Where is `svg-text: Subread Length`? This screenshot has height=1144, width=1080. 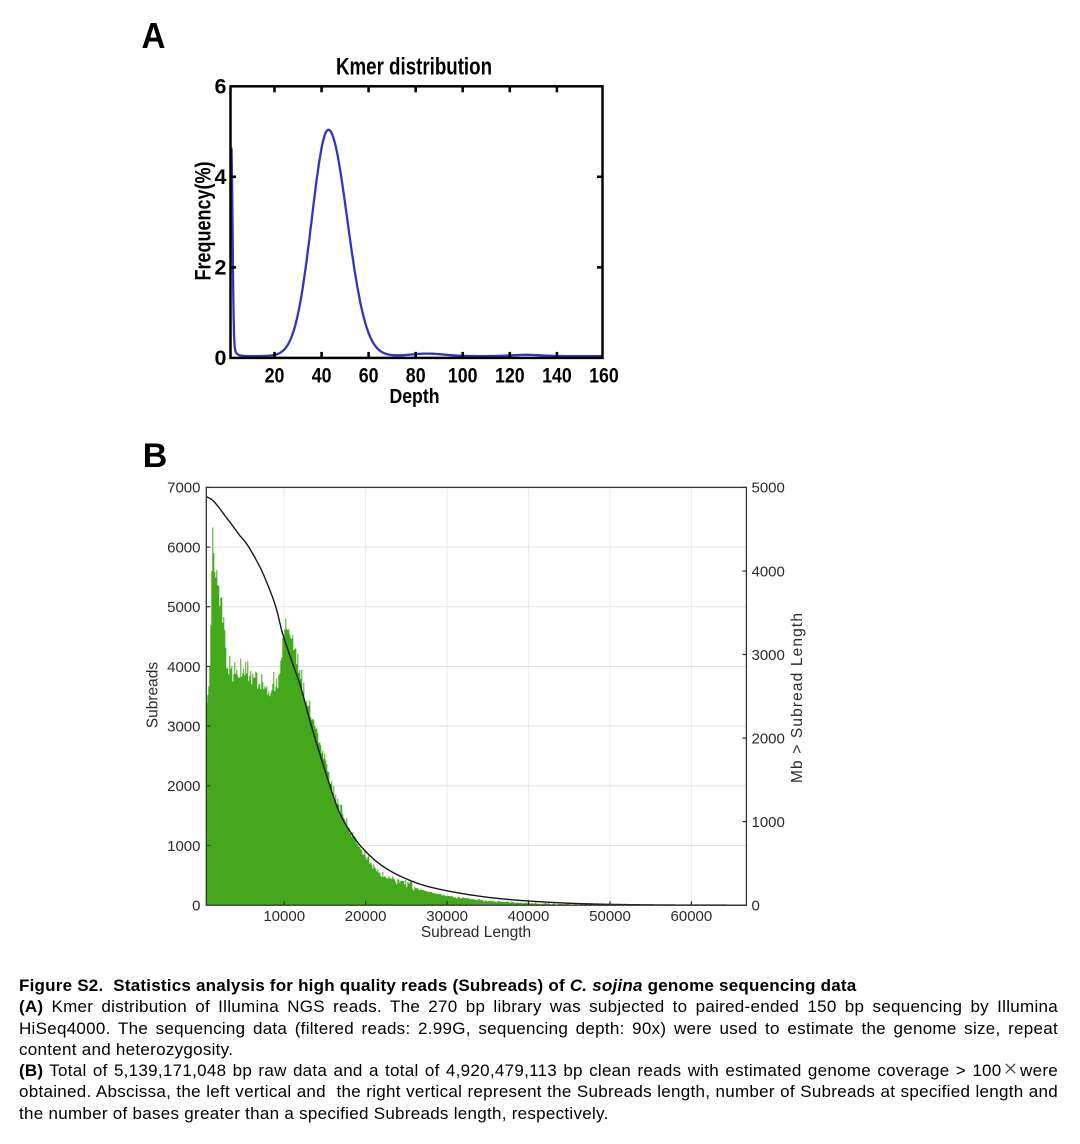 svg-text: Subread Length is located at coordinates (476, 932).